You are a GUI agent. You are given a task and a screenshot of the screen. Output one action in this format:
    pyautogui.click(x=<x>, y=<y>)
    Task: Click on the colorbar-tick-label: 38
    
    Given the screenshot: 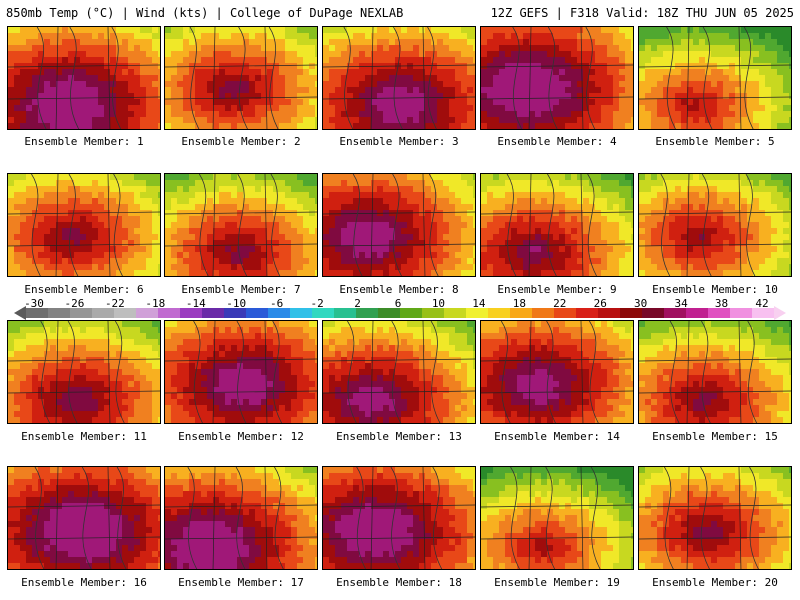 What is the action you would take?
    pyautogui.click(x=721, y=303)
    